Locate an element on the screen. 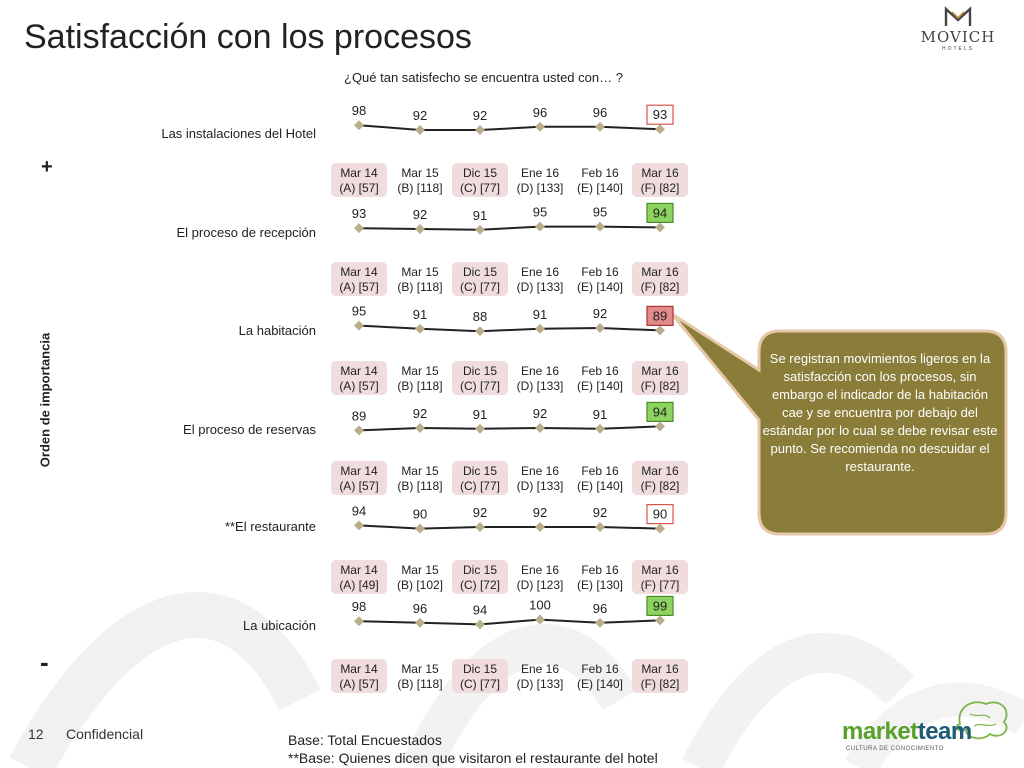  data-label-2-1: 91 is located at coordinates (420, 314).